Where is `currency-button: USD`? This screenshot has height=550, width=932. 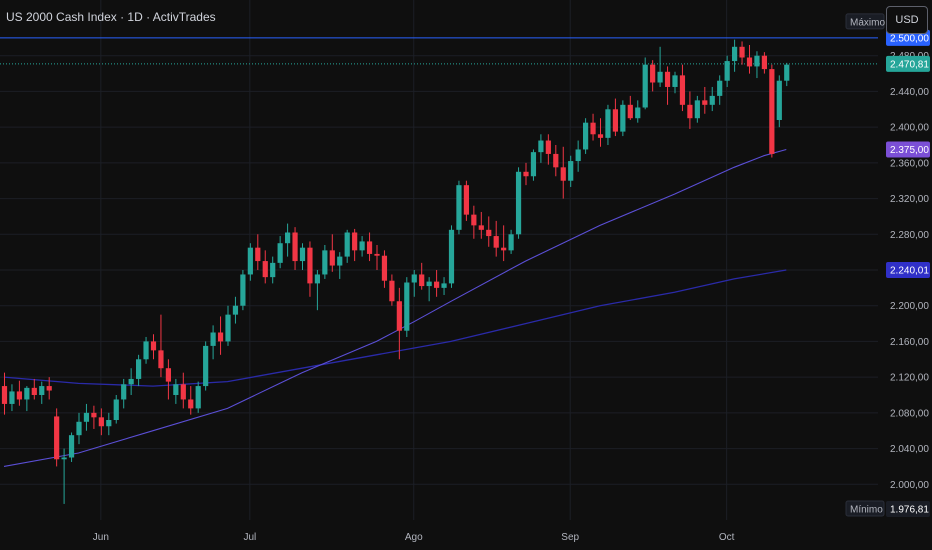
currency-button: USD is located at coordinates (907, 20).